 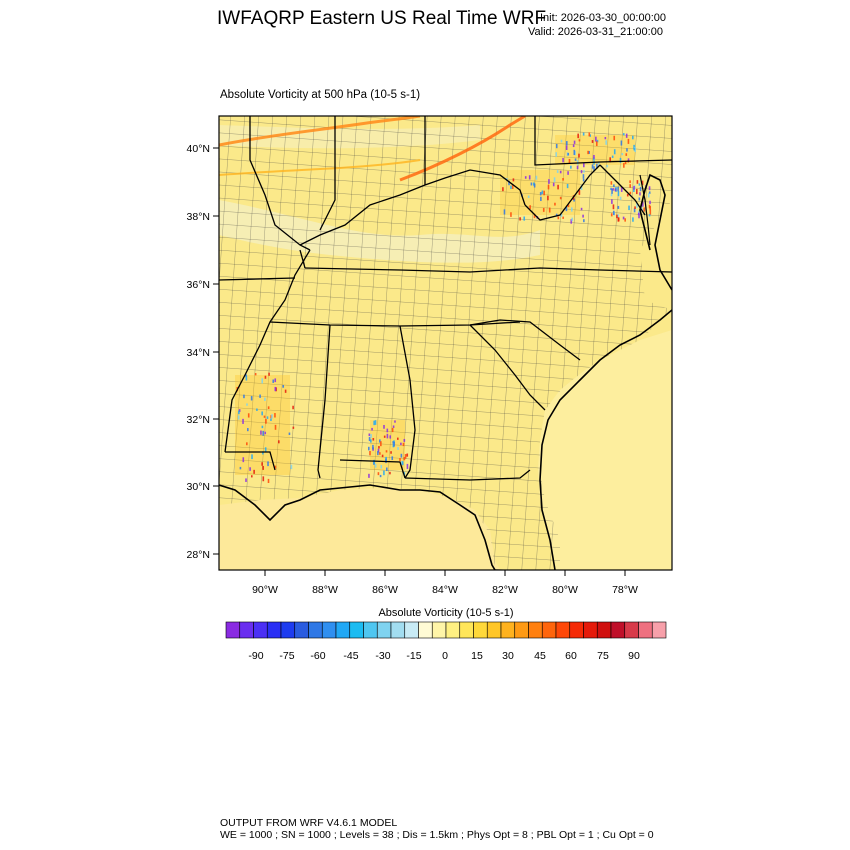 I want to click on valid-time: Valid: 2026-03-31_21:00:00, so click(x=595, y=32).